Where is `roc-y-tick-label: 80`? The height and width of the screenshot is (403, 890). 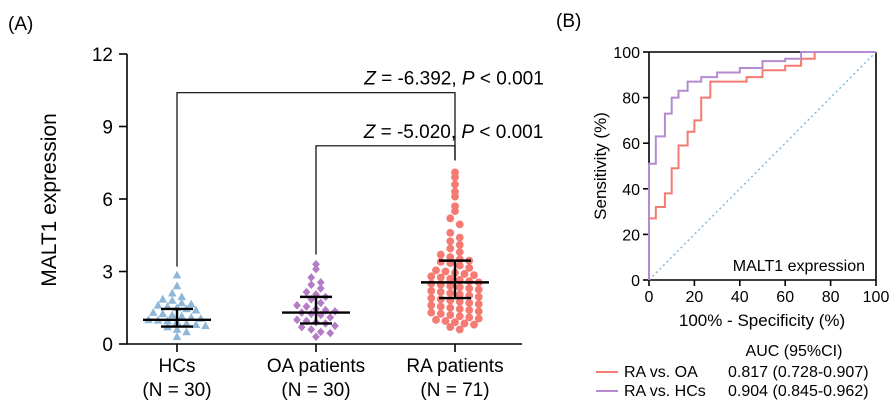
roc-y-tick-label: 80 is located at coordinates (631, 99).